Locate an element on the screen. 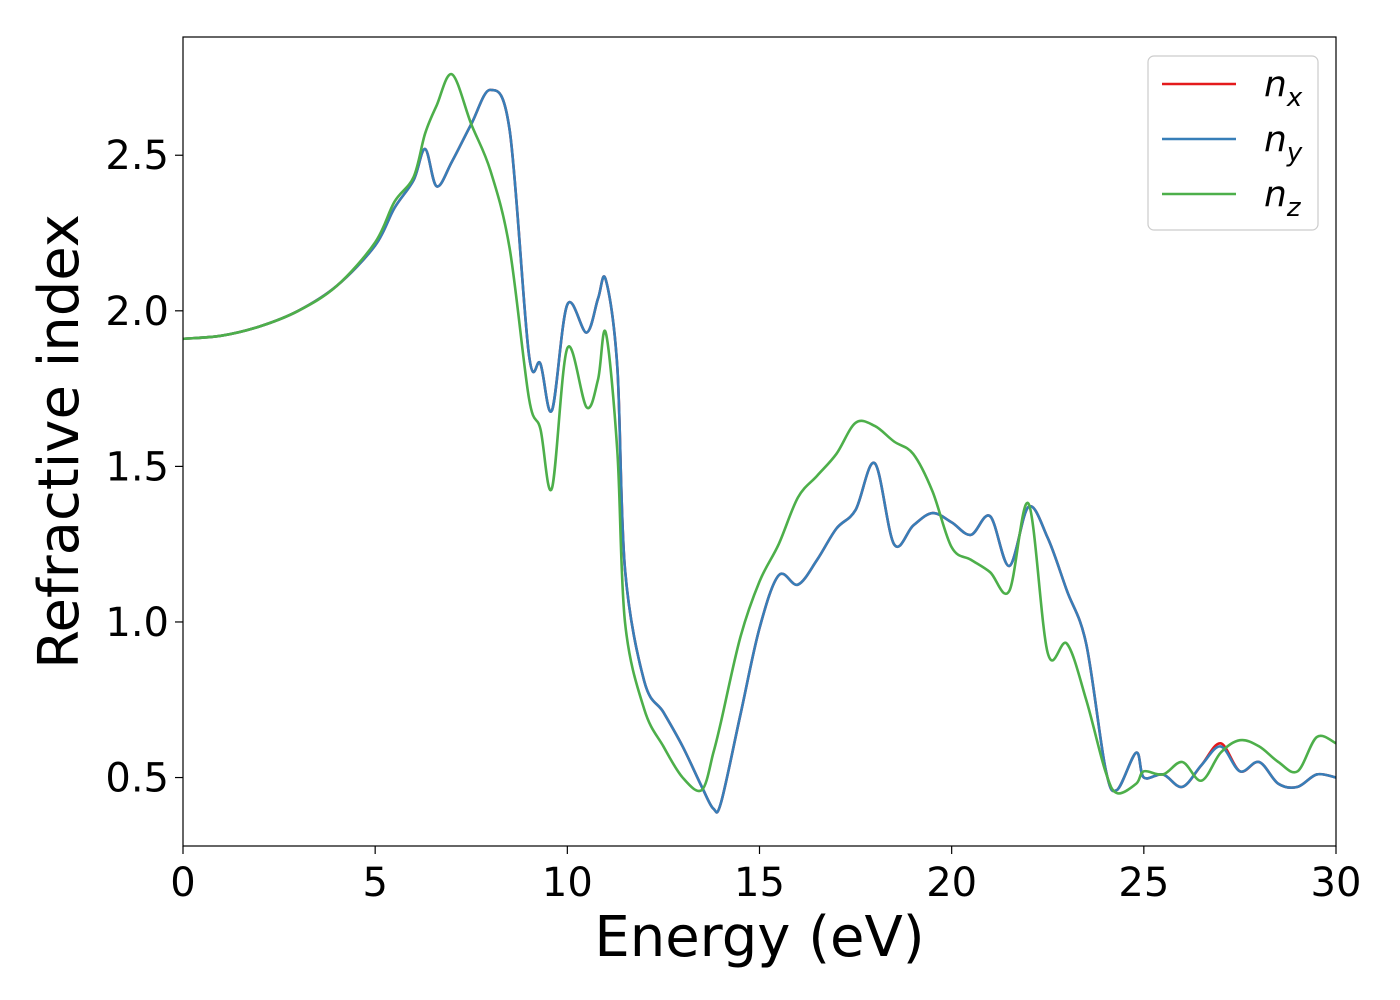 The width and height of the screenshot is (1400, 1000). x-tick-label: 10 is located at coordinates (567, 883).